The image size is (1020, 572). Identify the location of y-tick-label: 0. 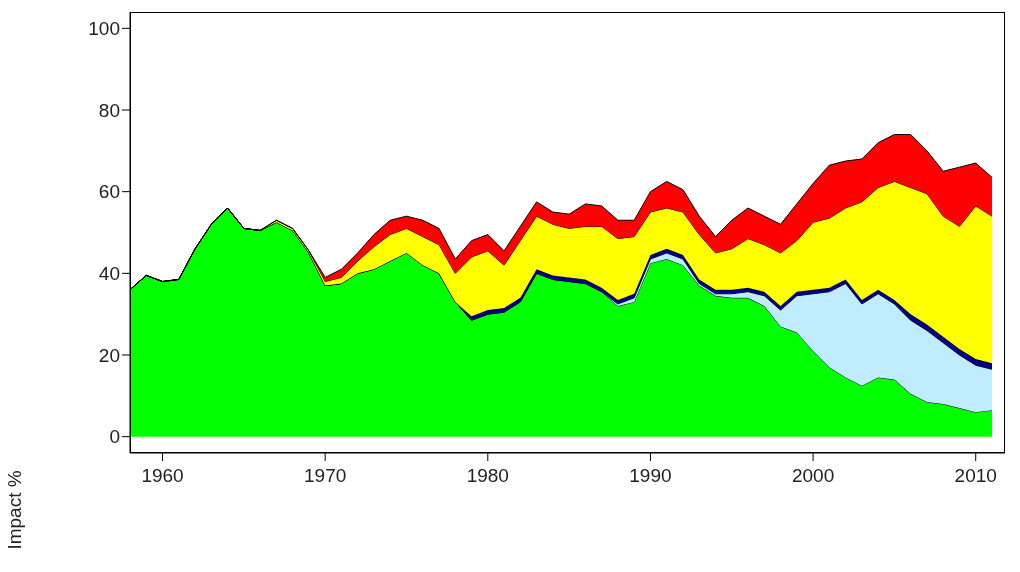
(114, 437).